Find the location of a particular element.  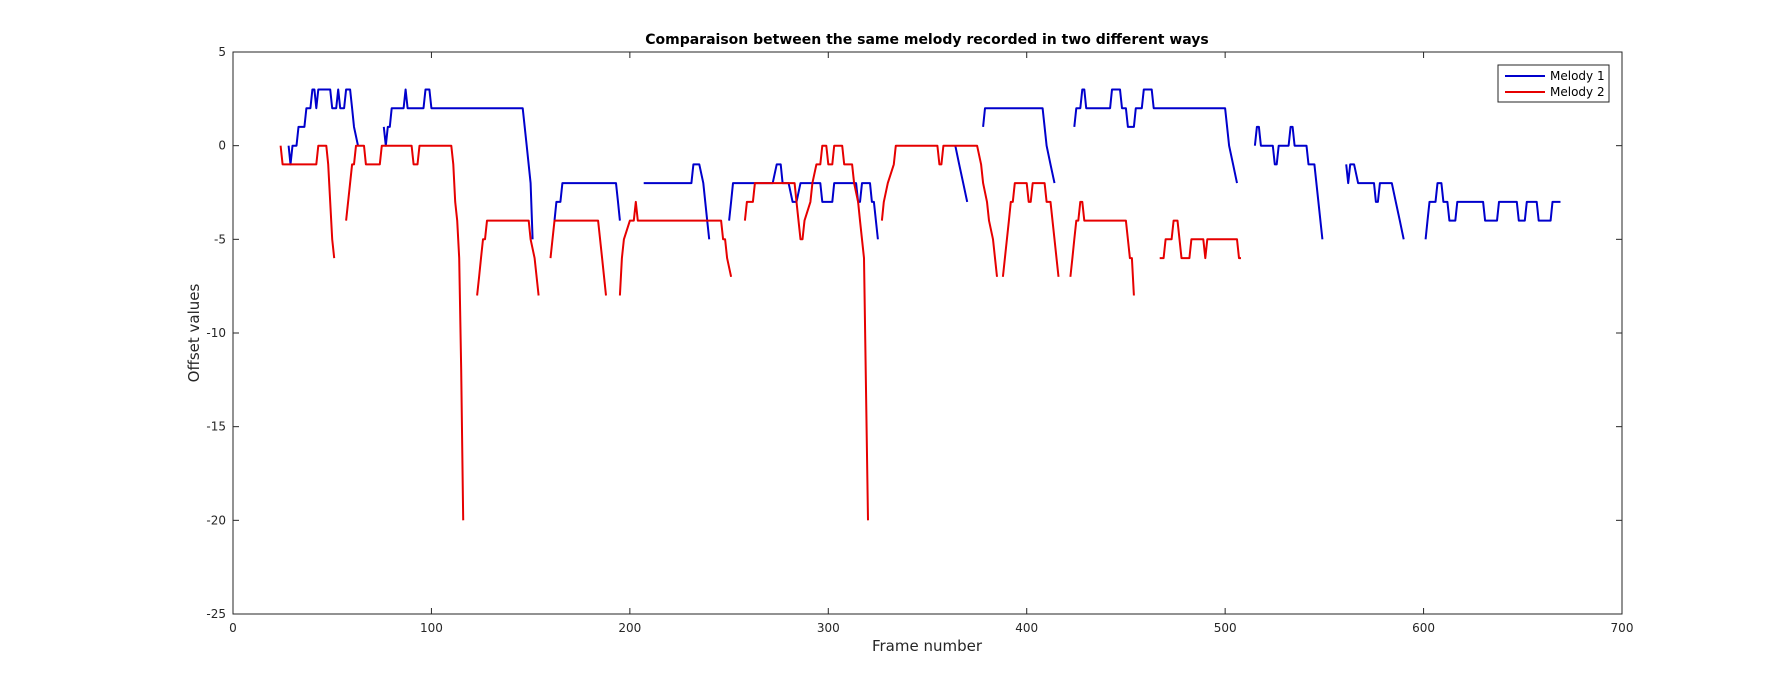

x-tick-label: 500 is located at coordinates (1225, 628).